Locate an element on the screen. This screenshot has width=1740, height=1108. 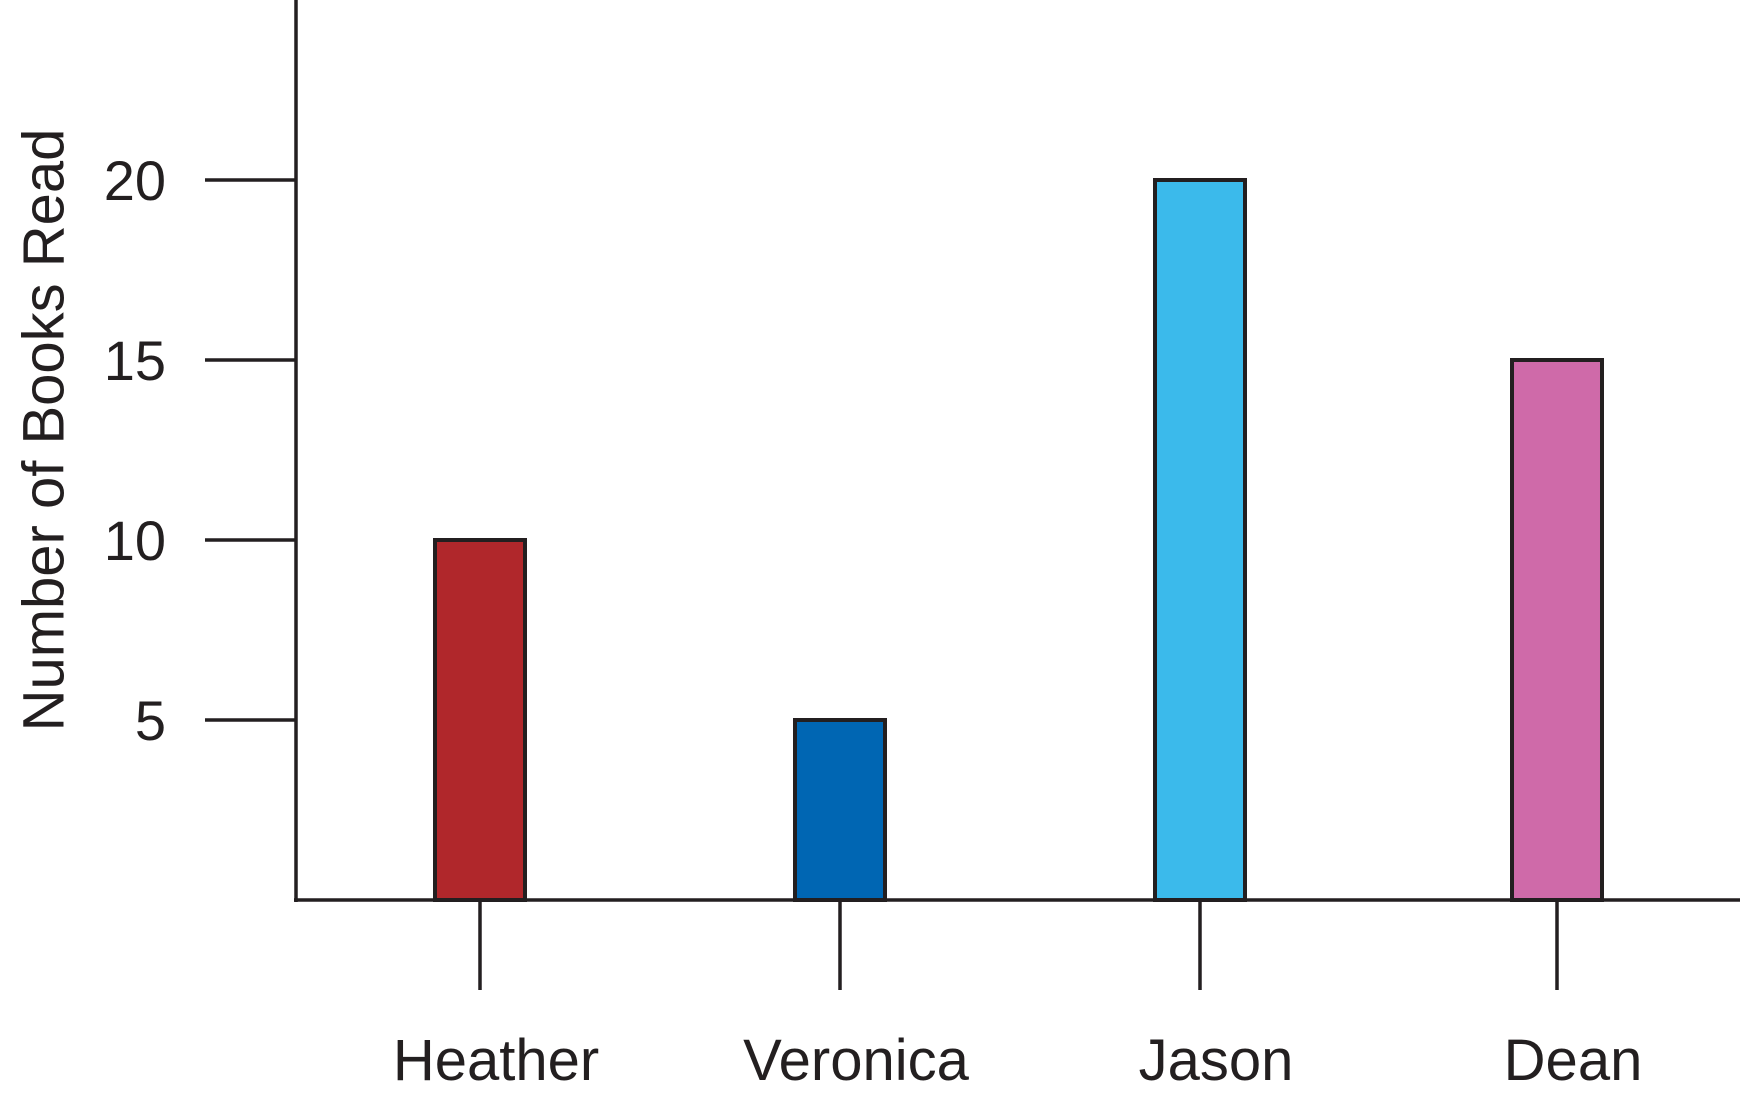
bar-heather is located at coordinates (480, 720).